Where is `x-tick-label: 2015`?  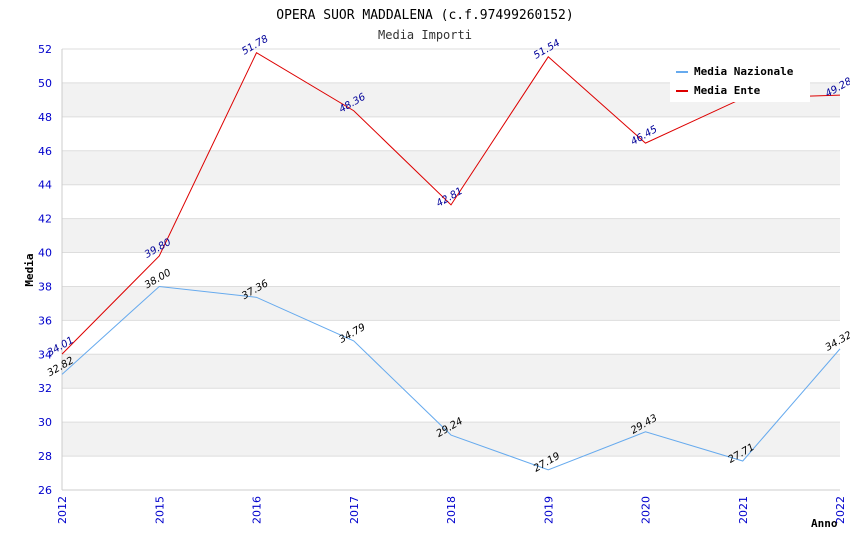 x-tick-label: 2015 is located at coordinates (159, 510).